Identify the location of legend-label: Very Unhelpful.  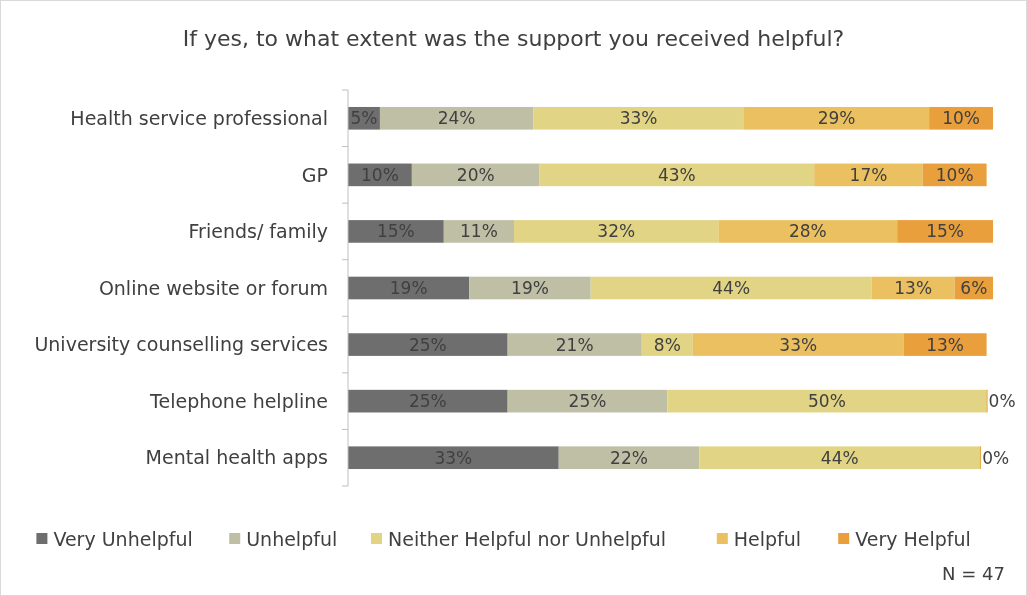
(123, 538).